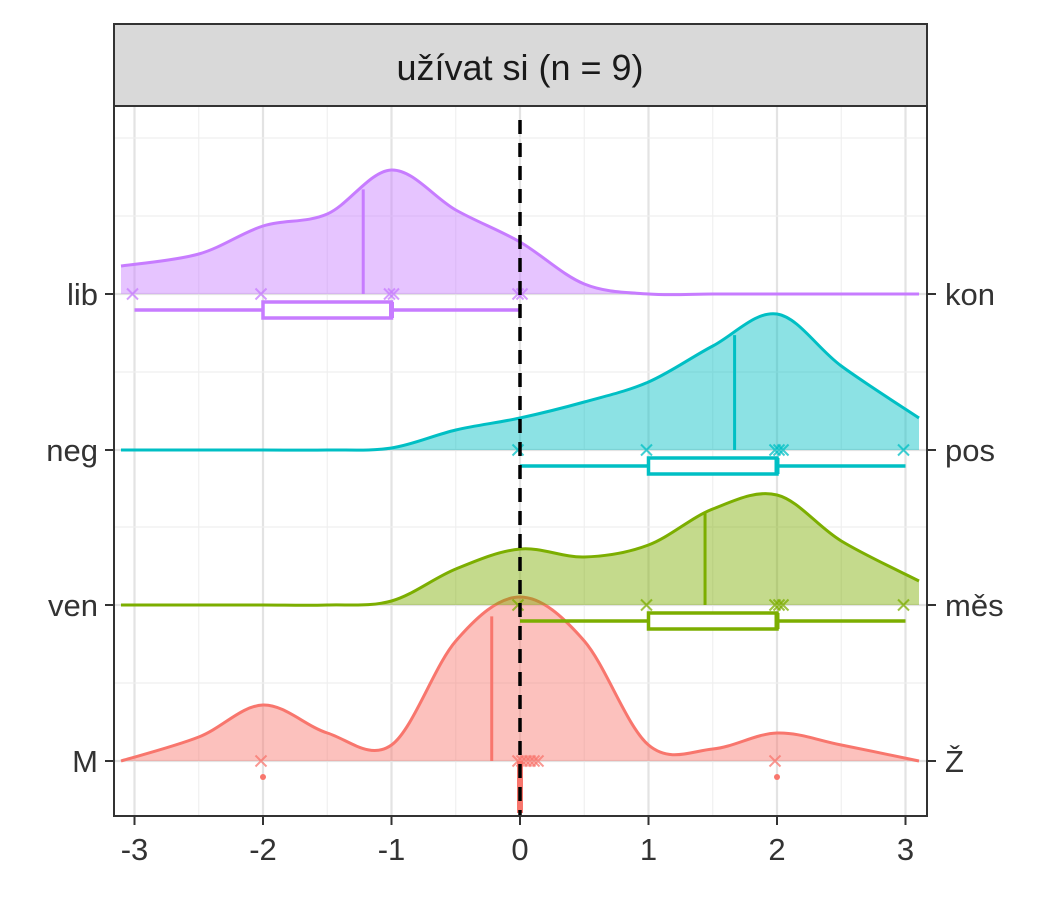 The width and height of the screenshot is (1050, 900). I want to click on x-tick-label: -1, so click(392, 849).